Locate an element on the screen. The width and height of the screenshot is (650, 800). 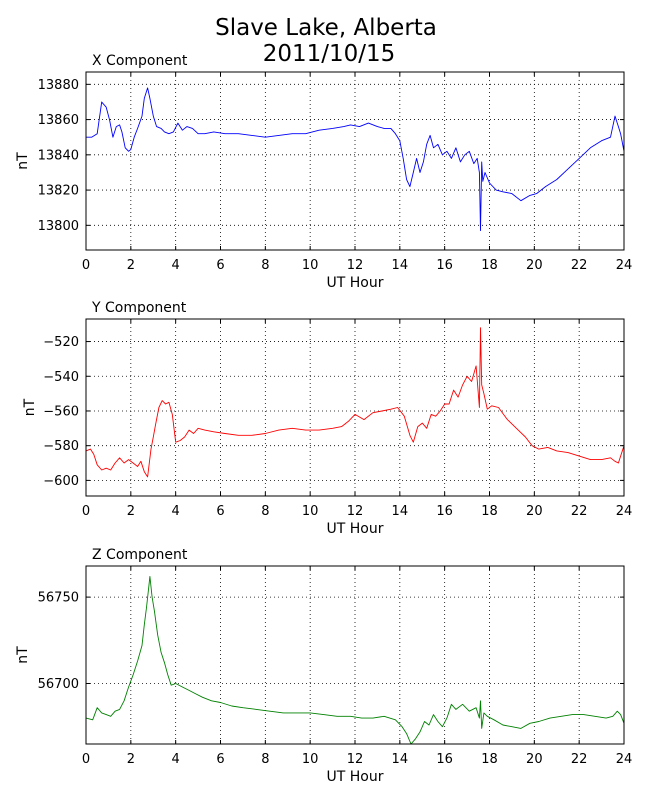
y-ytick-label: −600 is located at coordinates (61, 481).